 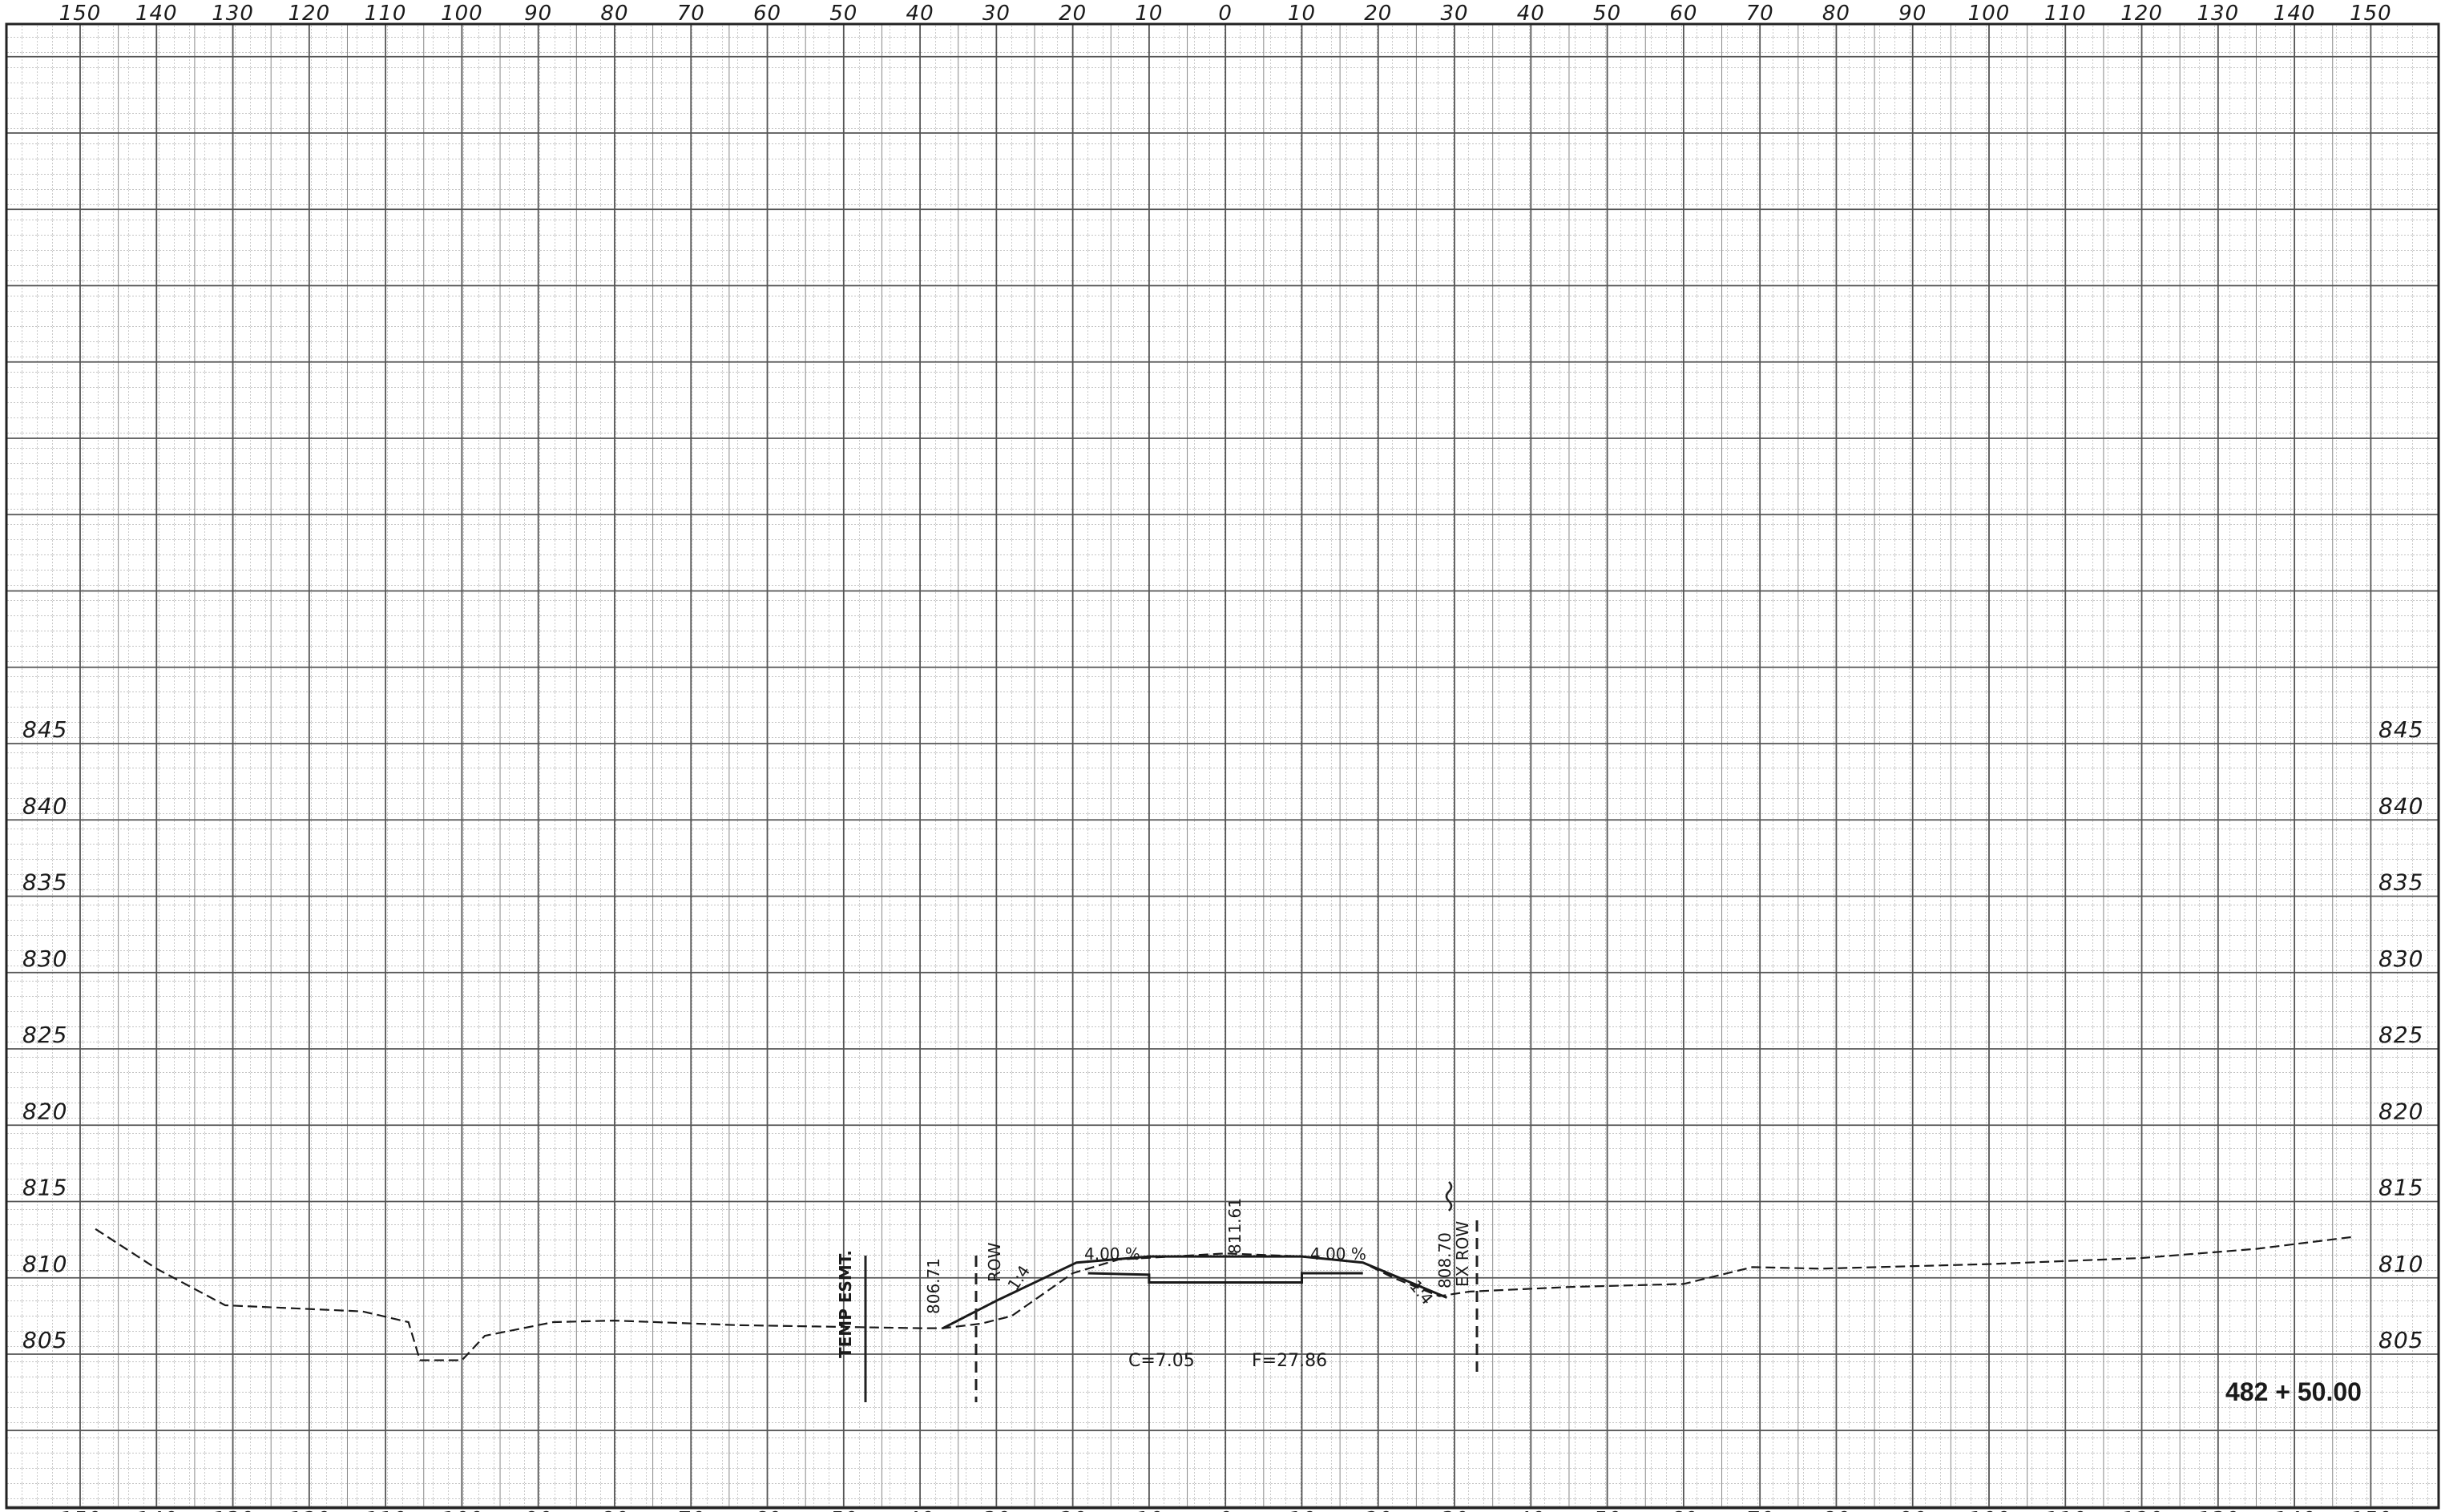 I want to click on offset-tick-label: 0, so click(x=1225, y=14).